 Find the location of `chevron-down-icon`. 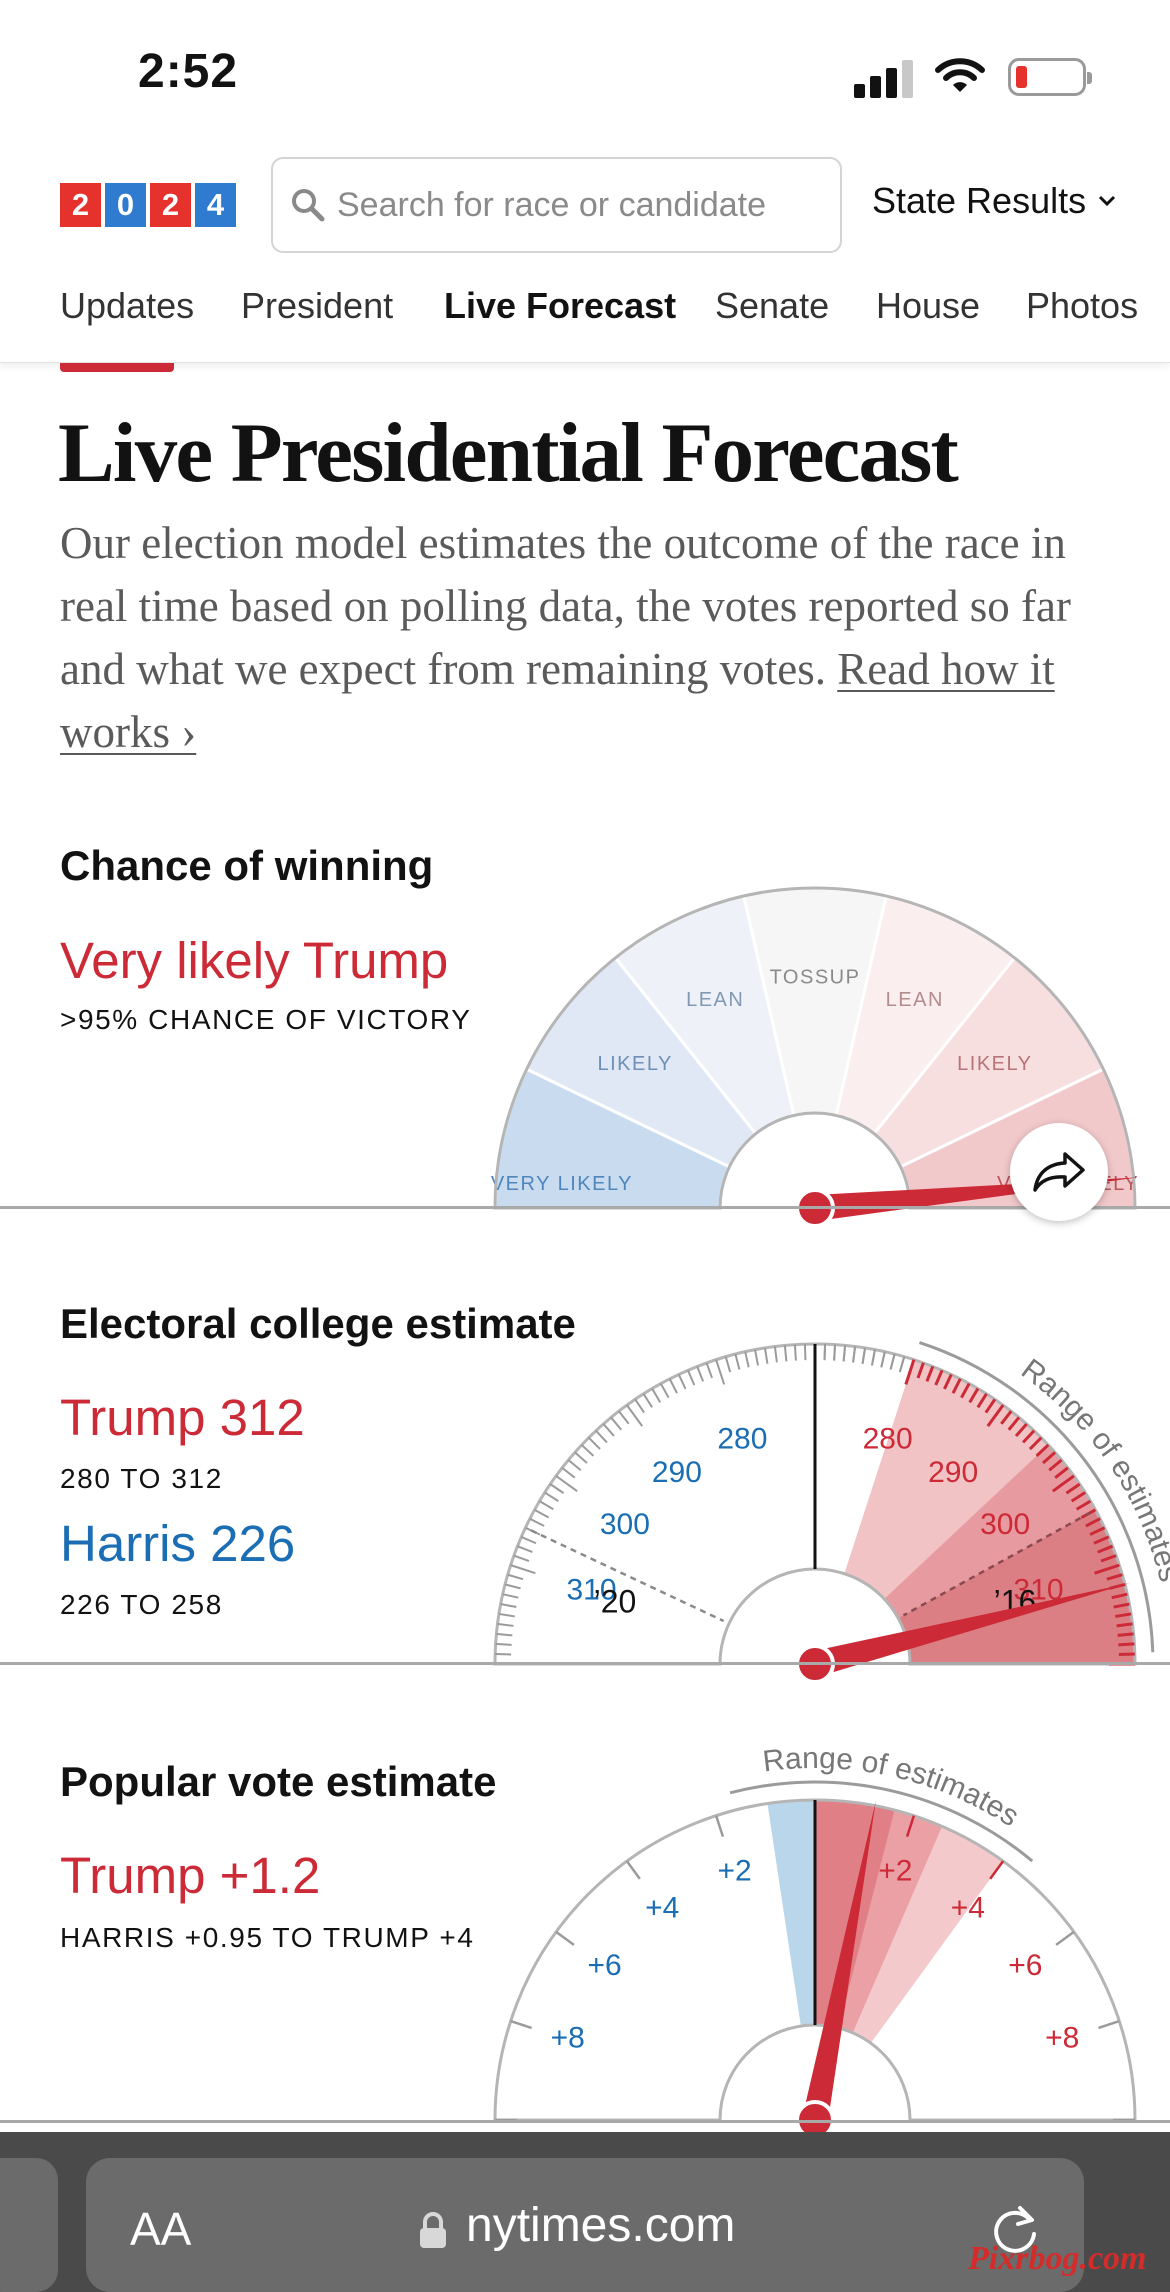

chevron-down-icon is located at coordinates (1107, 201).